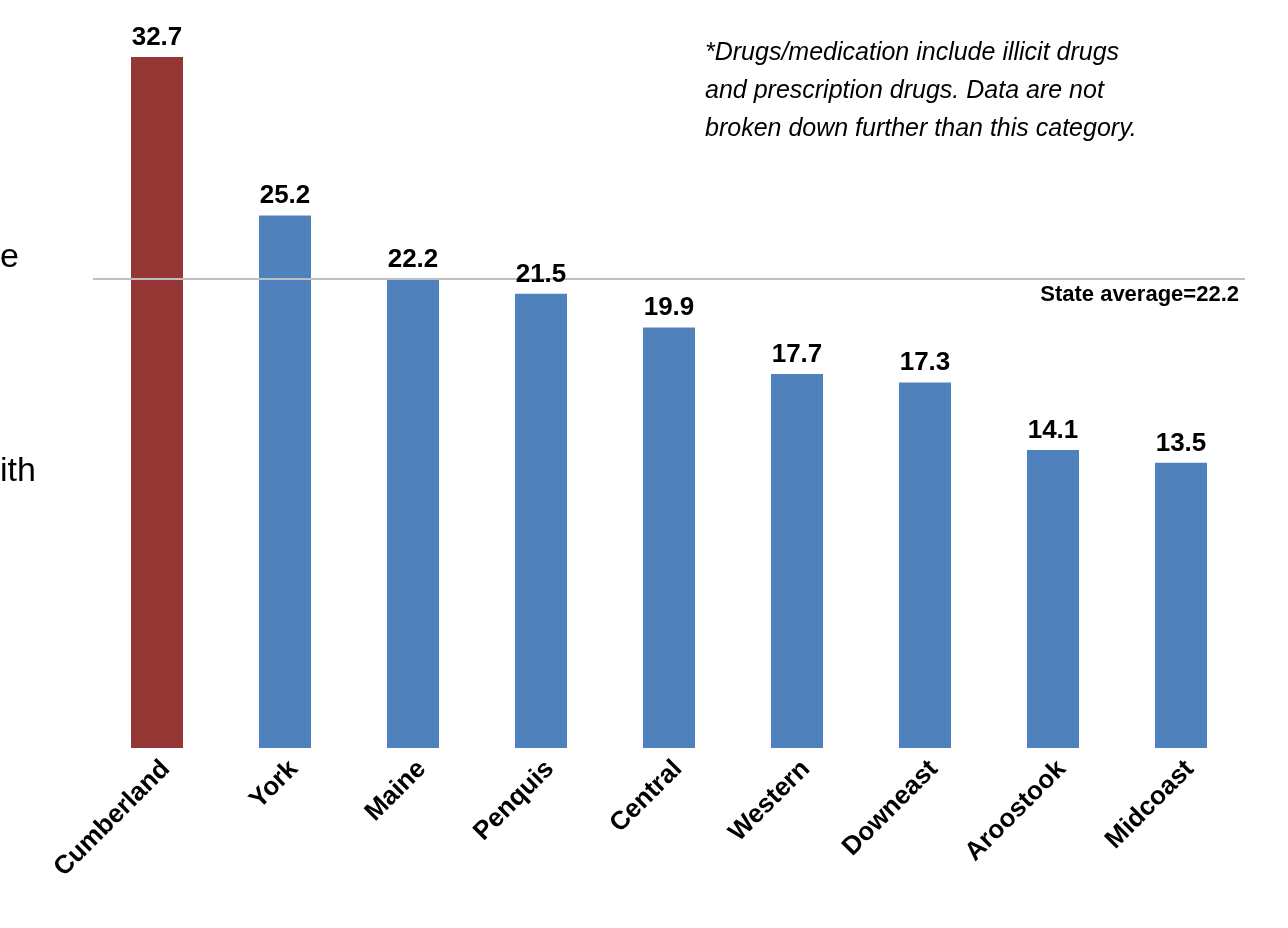 This screenshot has height=928, width=1288. I want to click on data-label: 19.9, so click(669, 306).